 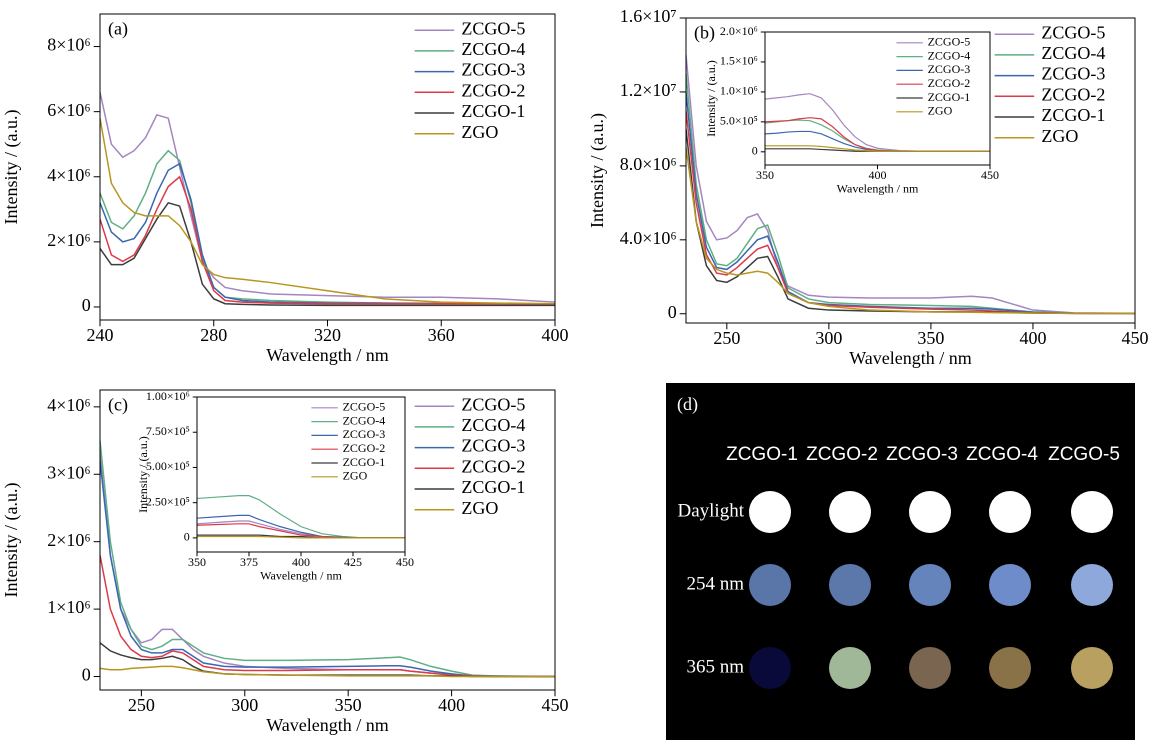 I want to click on plot-background, so click(x=877, y=98).